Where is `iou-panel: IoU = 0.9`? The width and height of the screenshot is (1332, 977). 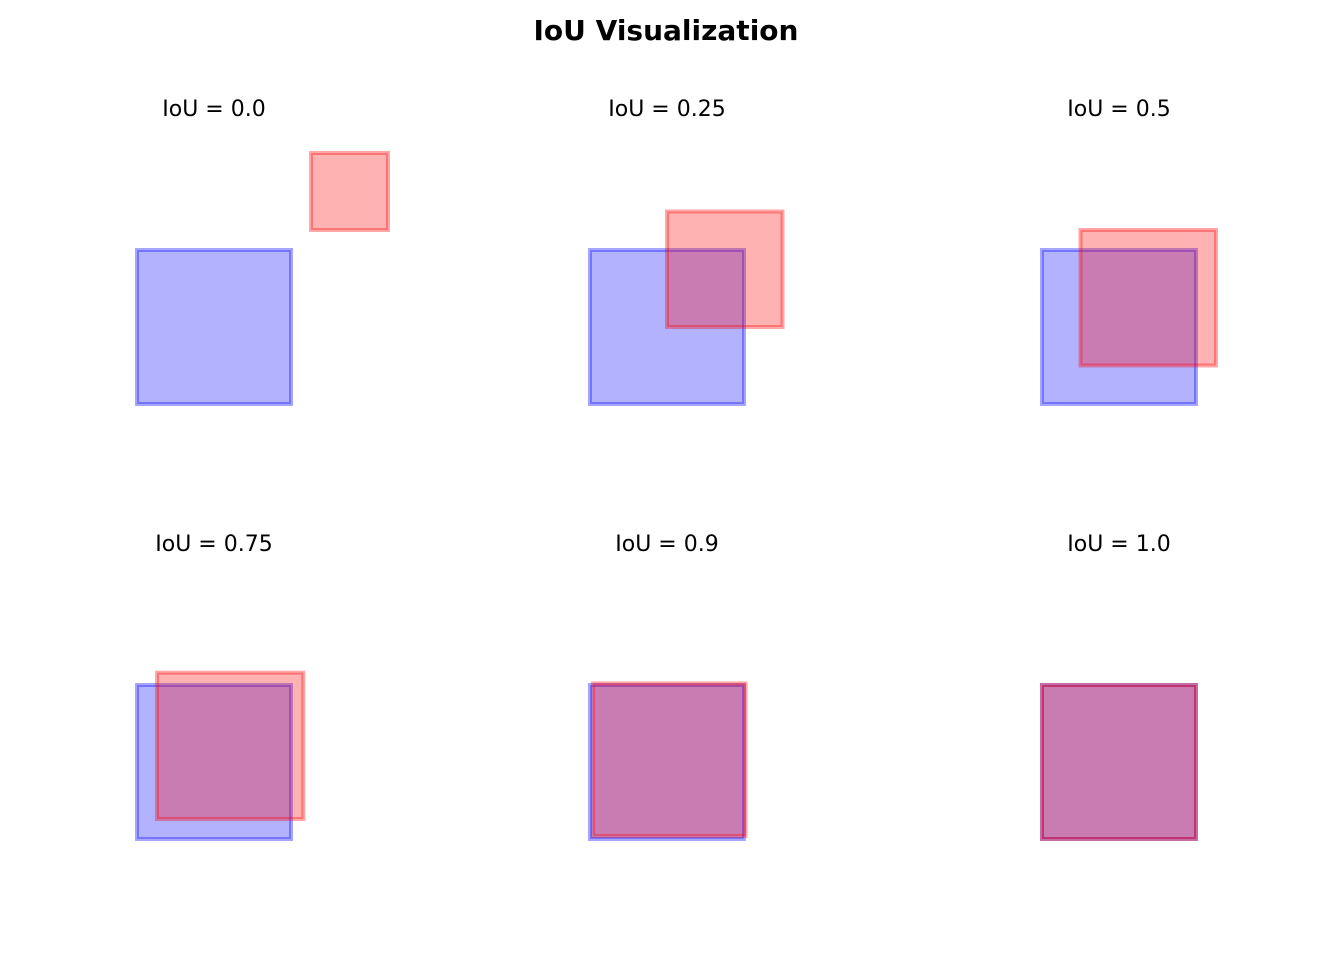
iou-panel: IoU = 0.9 is located at coordinates (667, 732).